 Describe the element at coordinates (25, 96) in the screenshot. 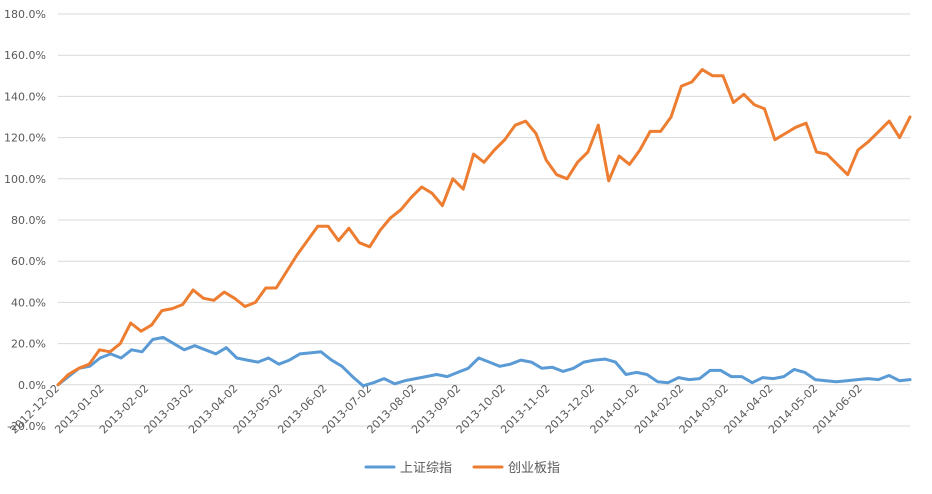

I see `y-tick-label: 140.0%` at that location.